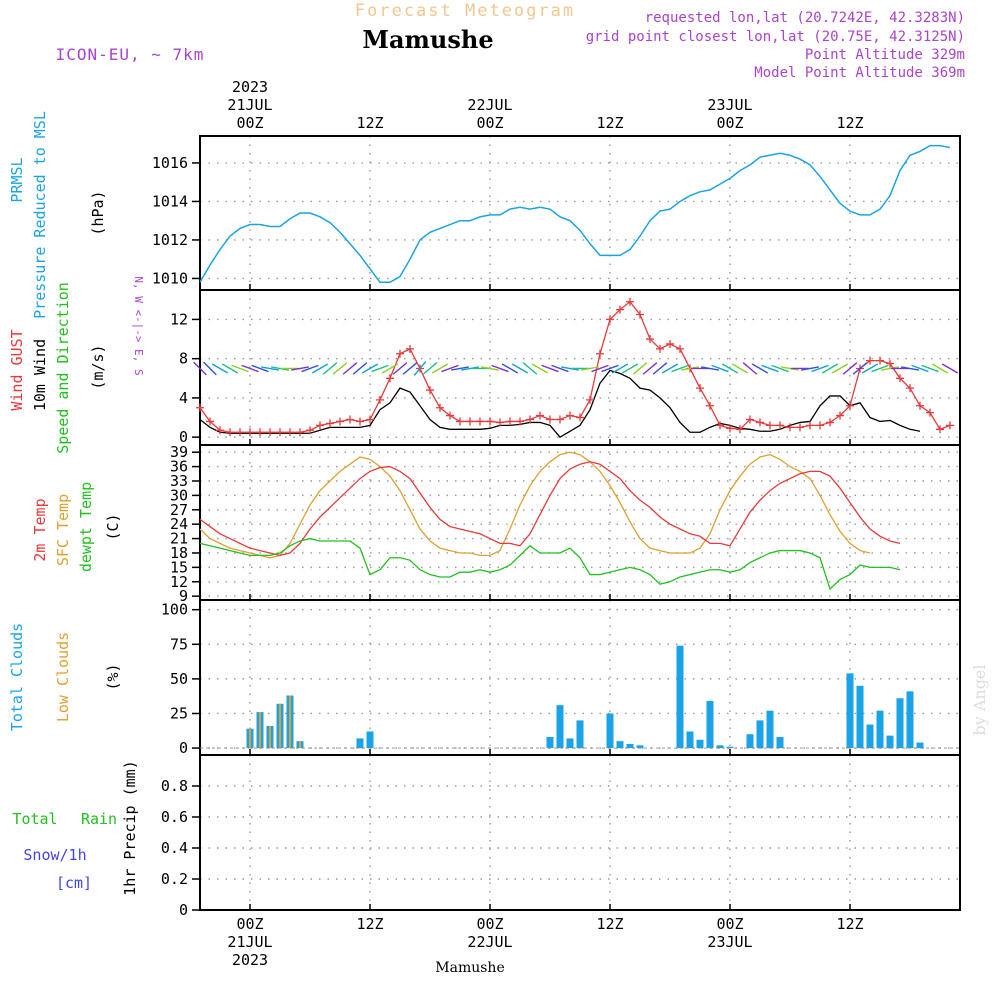 The image size is (1000, 1000). What do you see at coordinates (550, 509) in the screenshot?
I see `t2m-line` at bounding box center [550, 509].